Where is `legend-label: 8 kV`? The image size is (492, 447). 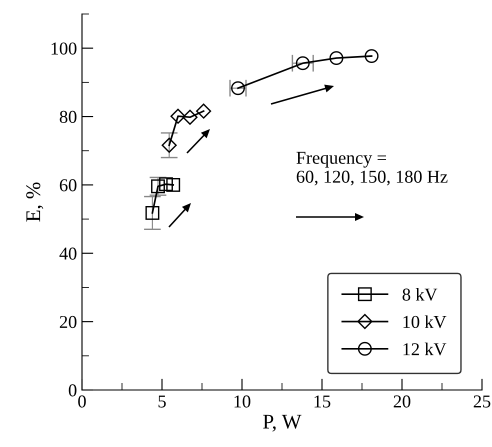 legend-label: 8 kV is located at coordinates (420, 294).